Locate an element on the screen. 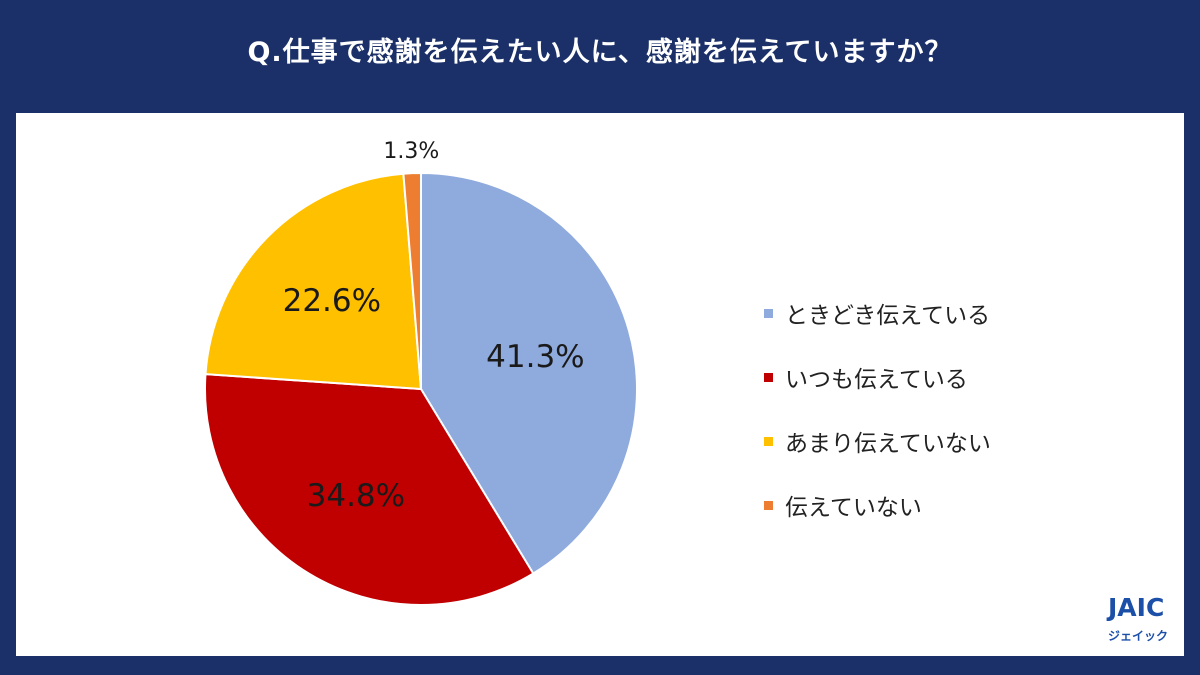  slice-label-0: 41.3% is located at coordinates (535, 357).